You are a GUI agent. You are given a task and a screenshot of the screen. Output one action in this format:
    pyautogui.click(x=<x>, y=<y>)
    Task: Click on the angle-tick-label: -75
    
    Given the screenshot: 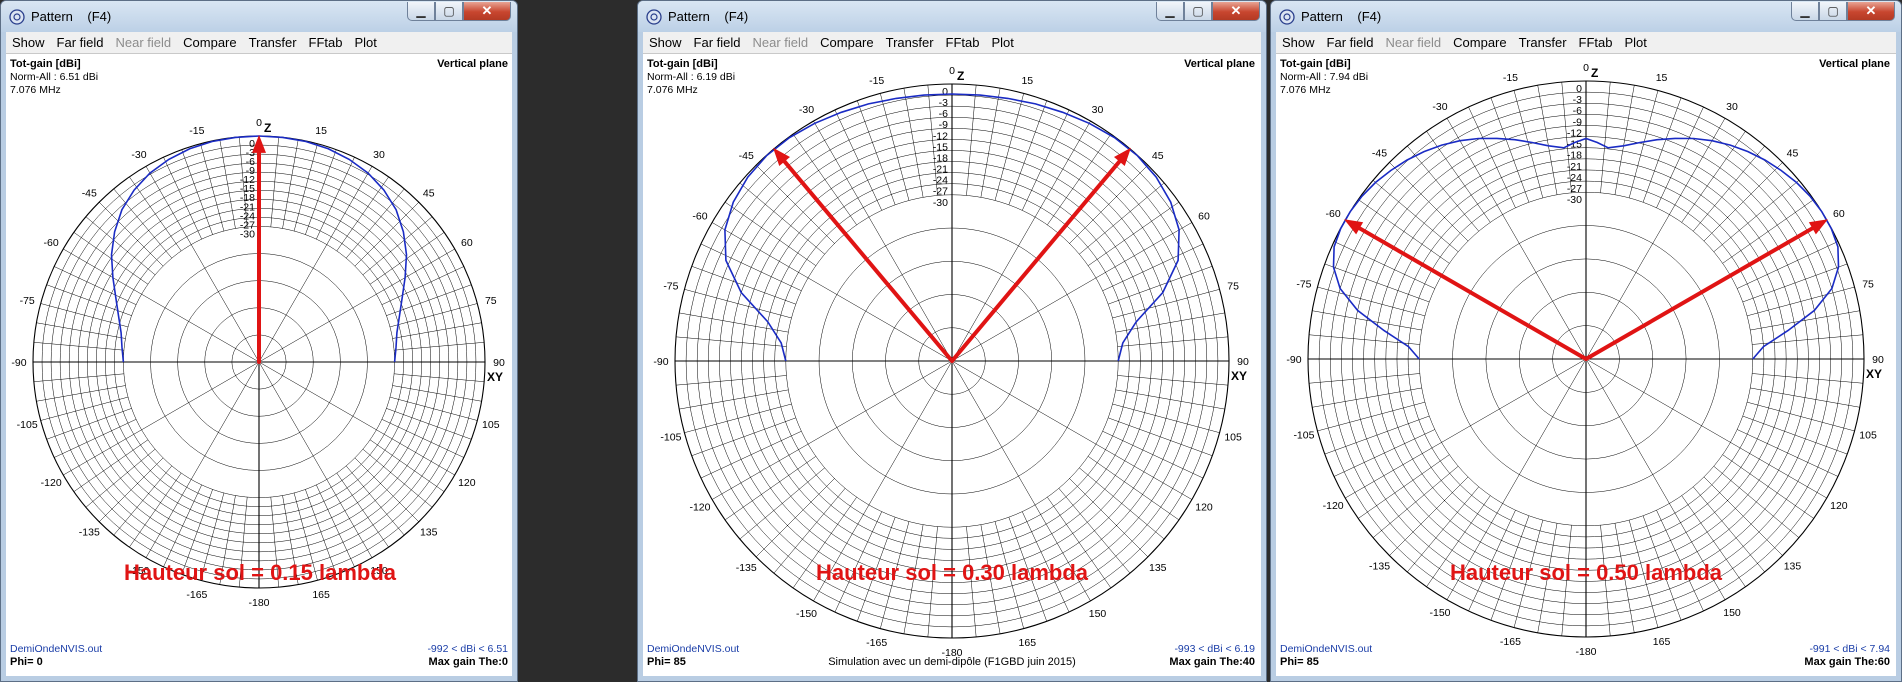 What is the action you would take?
    pyautogui.click(x=670, y=287)
    